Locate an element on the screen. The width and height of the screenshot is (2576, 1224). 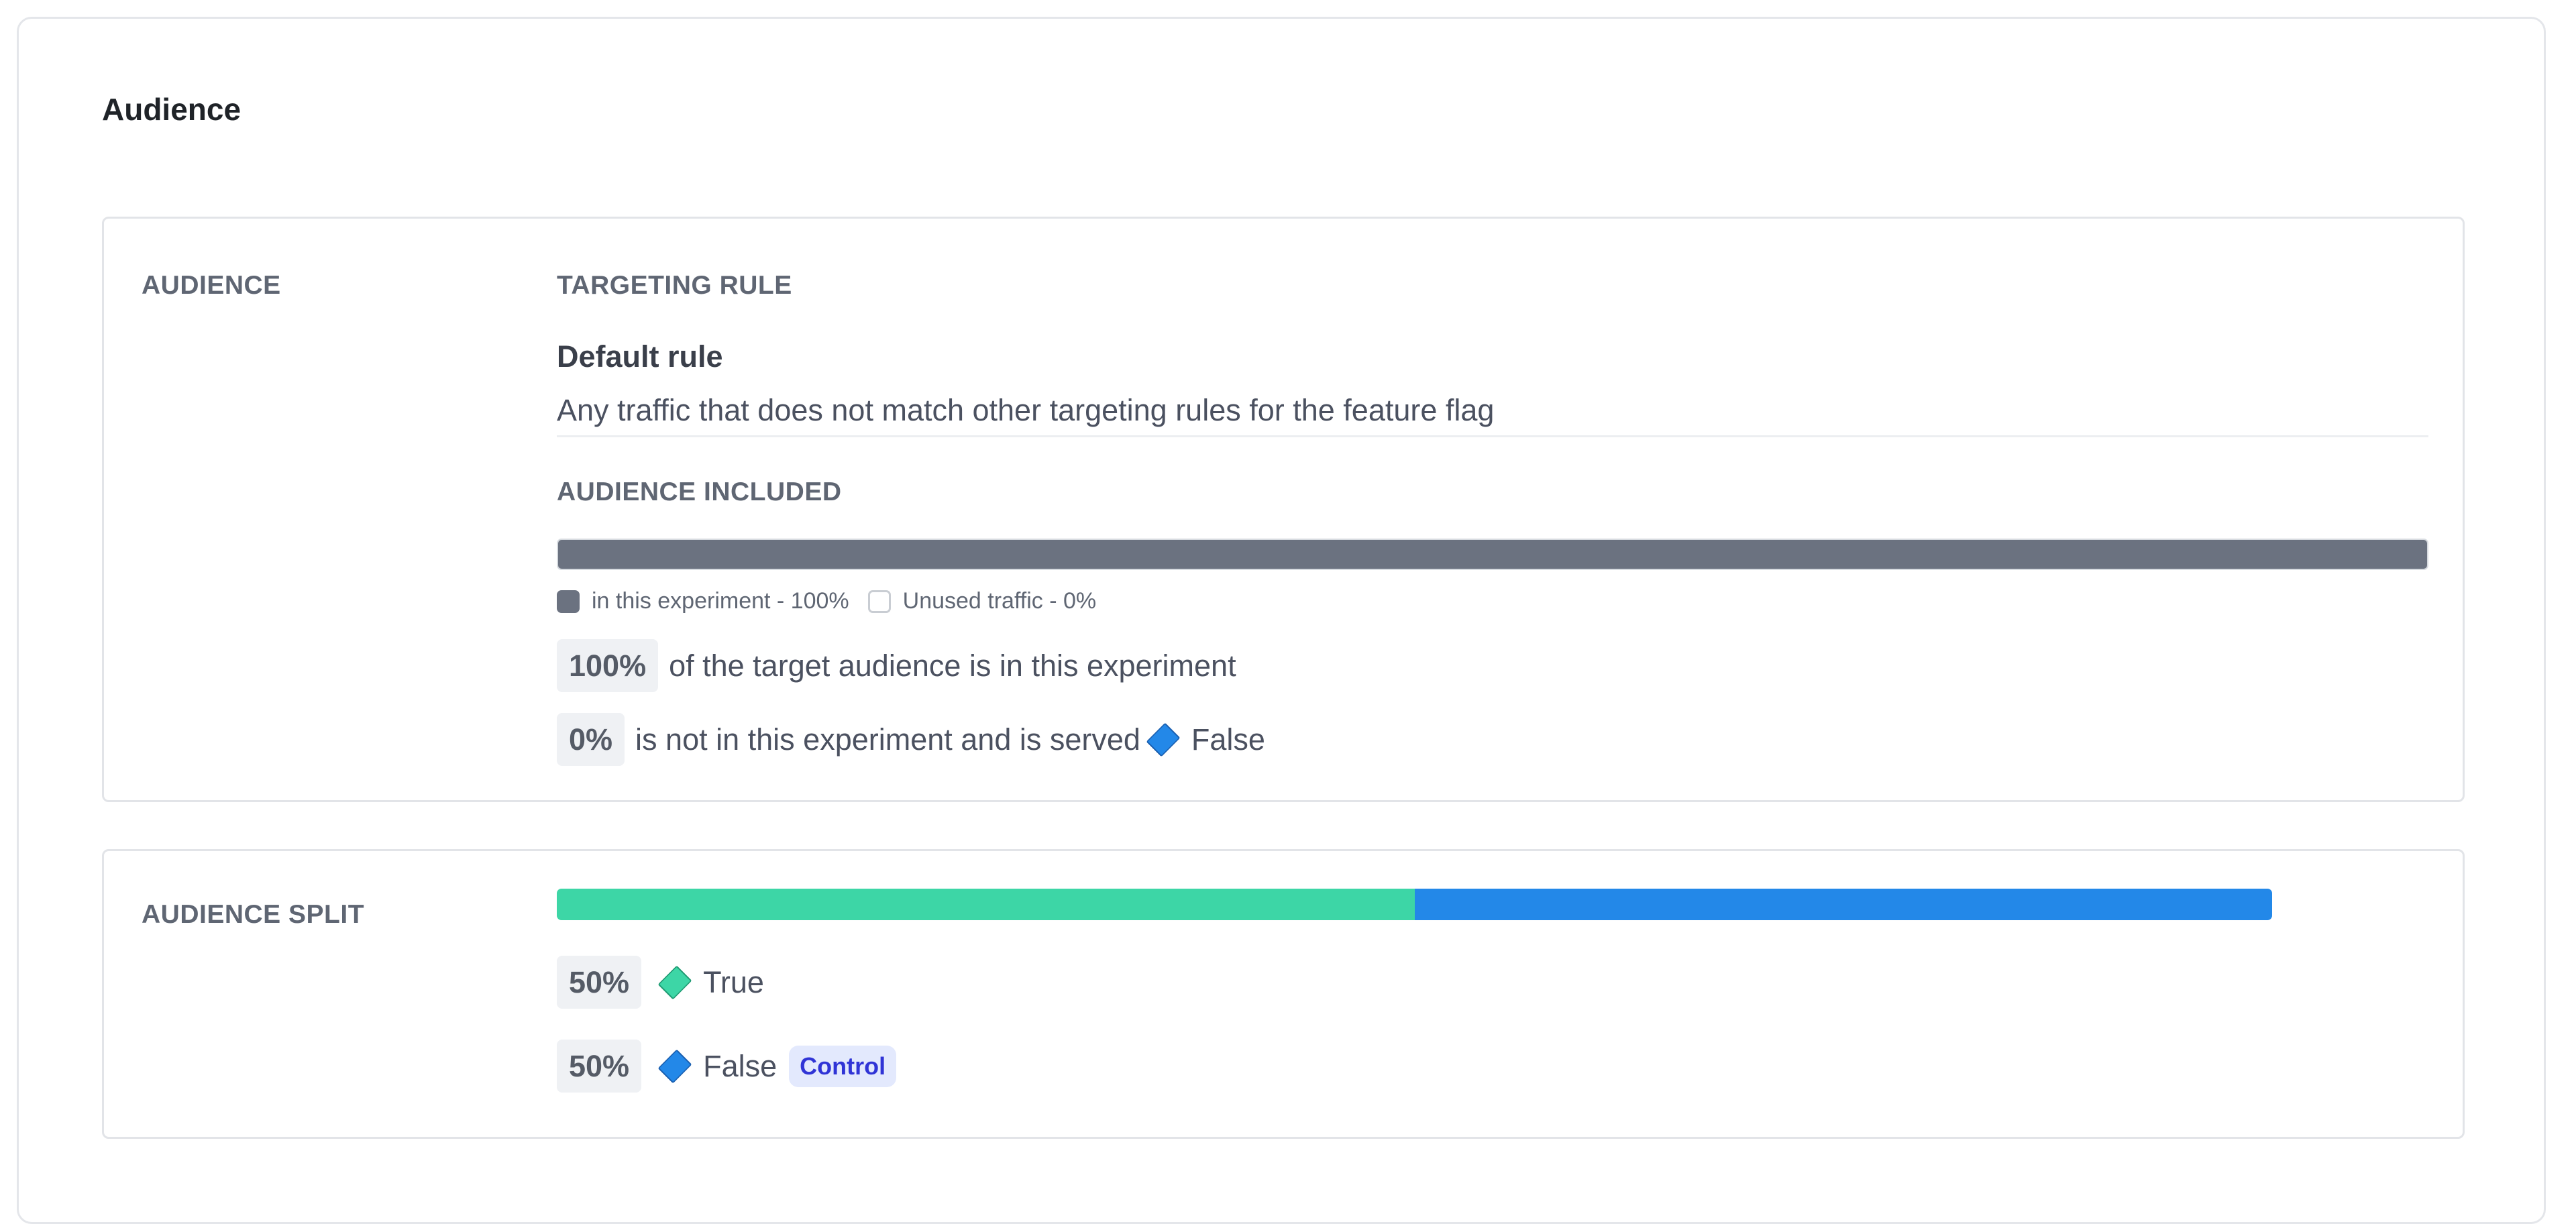
legend-experiment: in this experiment - 100% is located at coordinates (720, 601).